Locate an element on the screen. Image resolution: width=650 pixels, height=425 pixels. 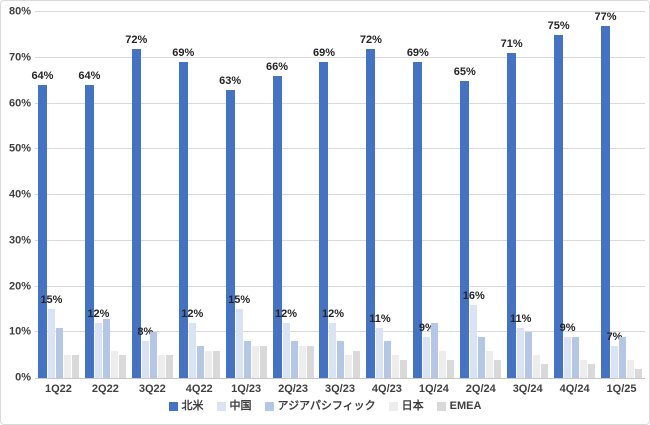
x-axis-label: 1Q22 is located at coordinates (58, 389).